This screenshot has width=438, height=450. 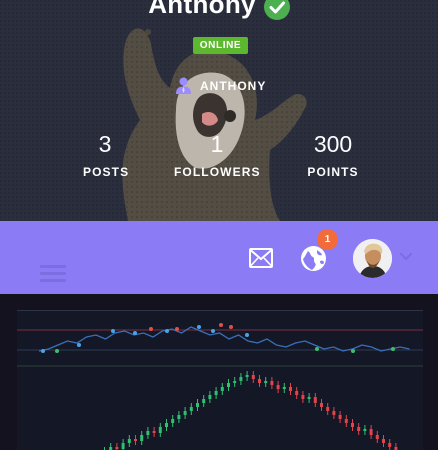 I want to click on avatar, so click(x=372, y=258).